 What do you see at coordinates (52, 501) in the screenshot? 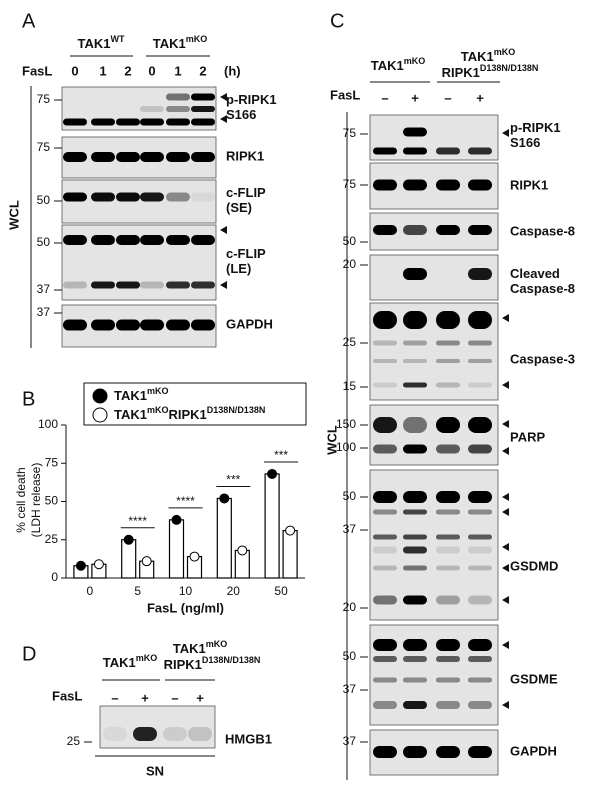
I see `y-tick-label: 50` at bounding box center [52, 501].